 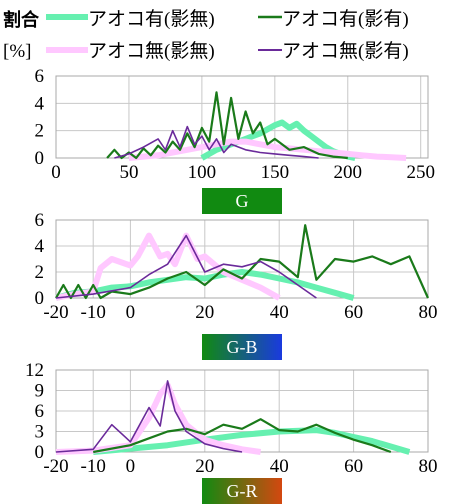 I want to click on badge-g-r, so click(x=242, y=491).